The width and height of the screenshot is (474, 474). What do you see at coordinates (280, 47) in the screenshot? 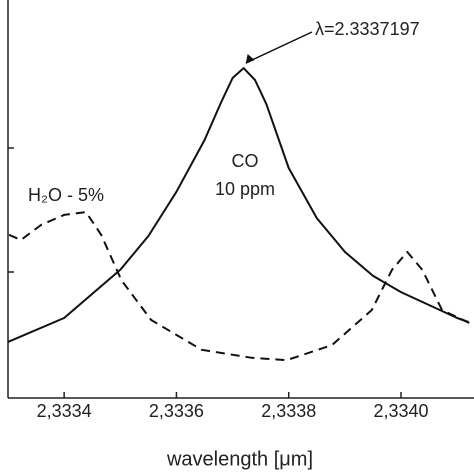
I see `annotation-arrow` at bounding box center [280, 47].